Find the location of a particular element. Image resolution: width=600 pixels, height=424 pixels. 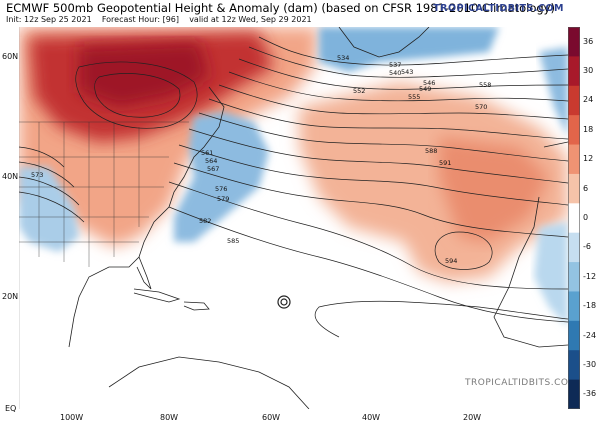

negative-anomaly-trough is located at coordinates (221, 177).